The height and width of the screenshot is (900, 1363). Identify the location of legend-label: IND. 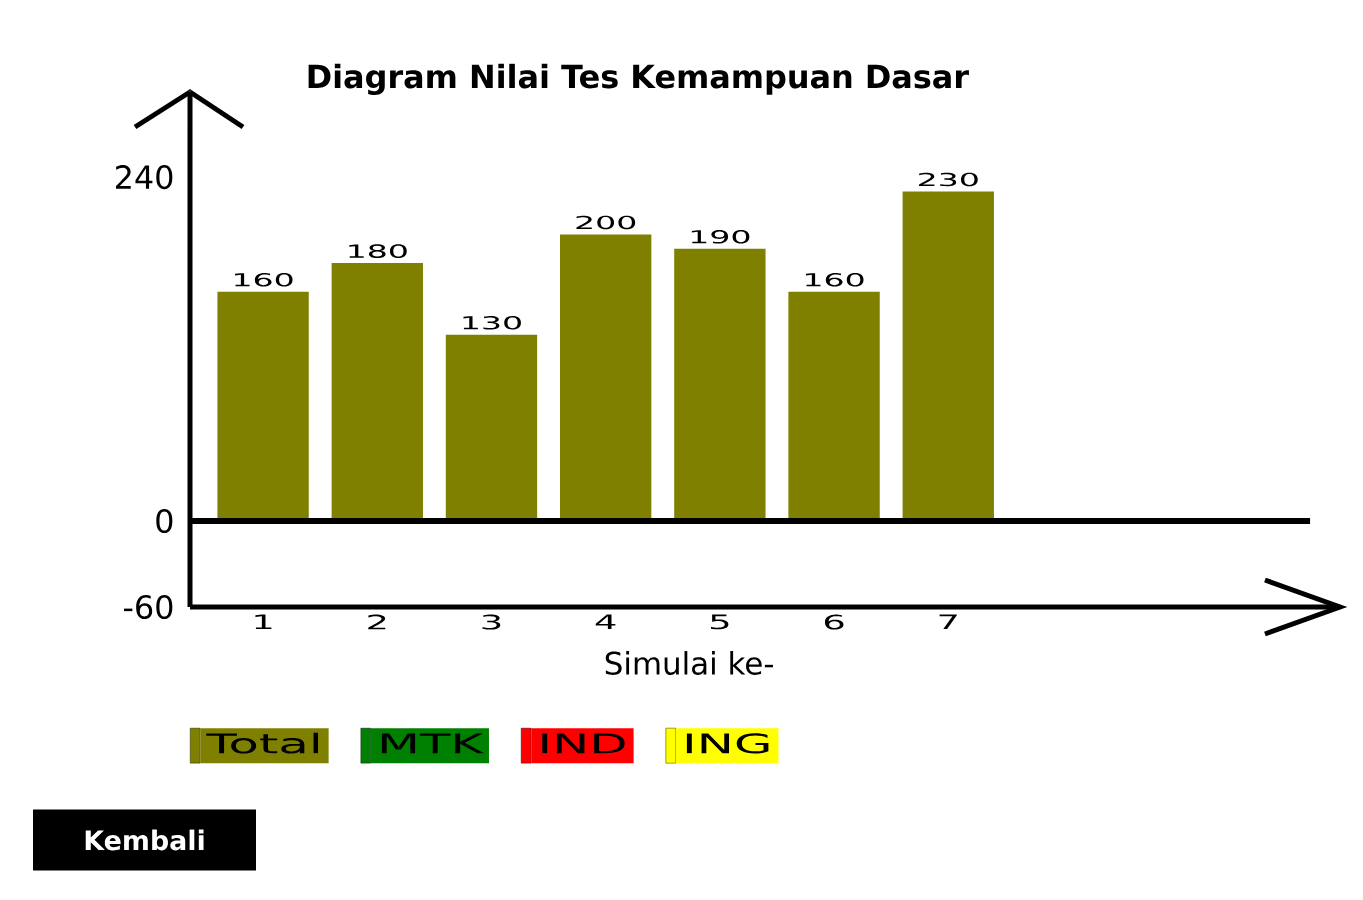
(583, 743).